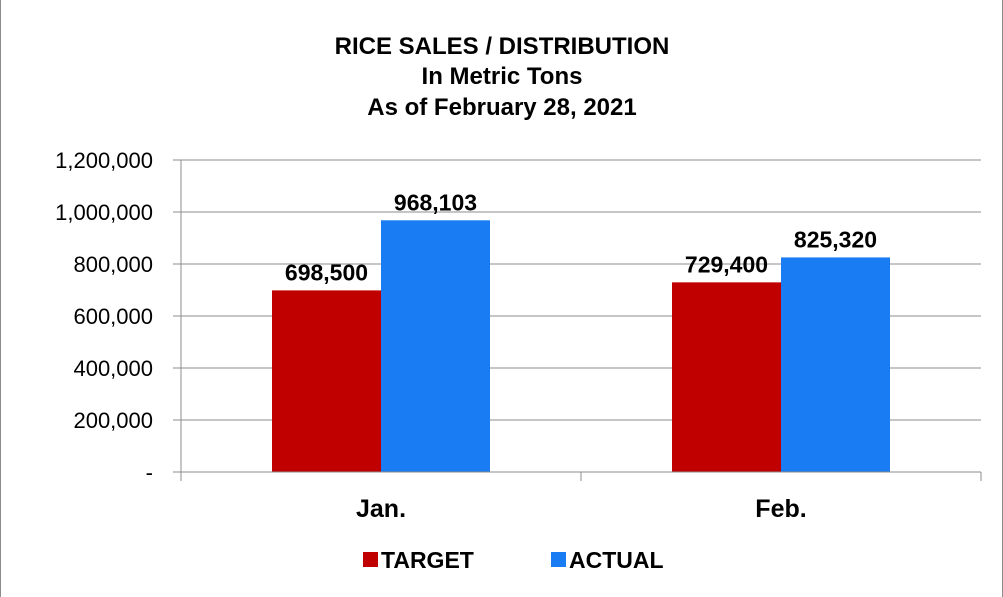 Image resolution: width=1003 pixels, height=597 pixels. I want to click on y-tick-label-6: 1,200,000, so click(104, 160).